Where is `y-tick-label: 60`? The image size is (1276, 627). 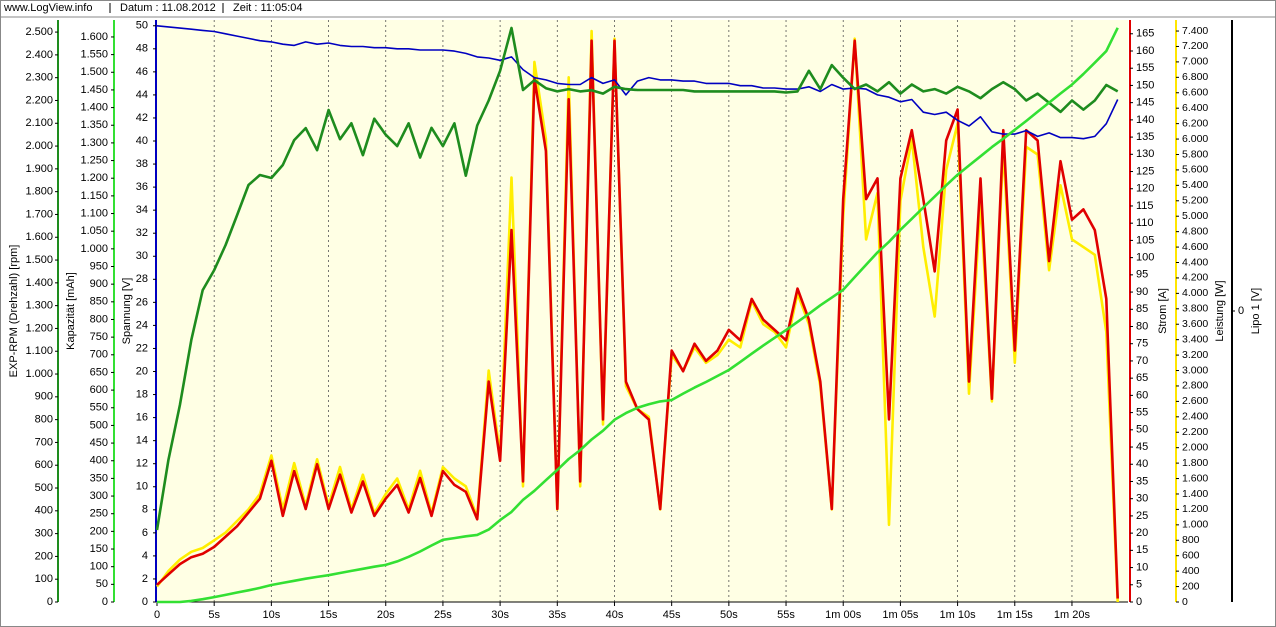
y-tick-label: 60 is located at coordinates (1142, 395).